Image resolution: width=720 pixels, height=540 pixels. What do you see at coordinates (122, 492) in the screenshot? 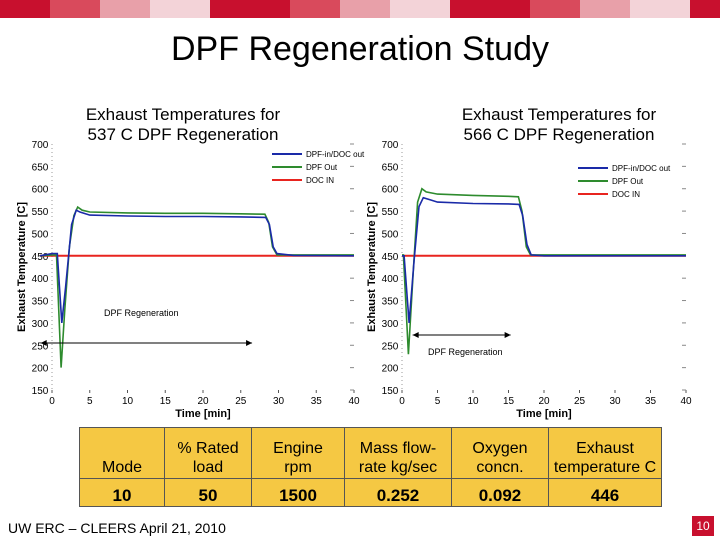
I see `cell-mode: 10` at bounding box center [122, 492].